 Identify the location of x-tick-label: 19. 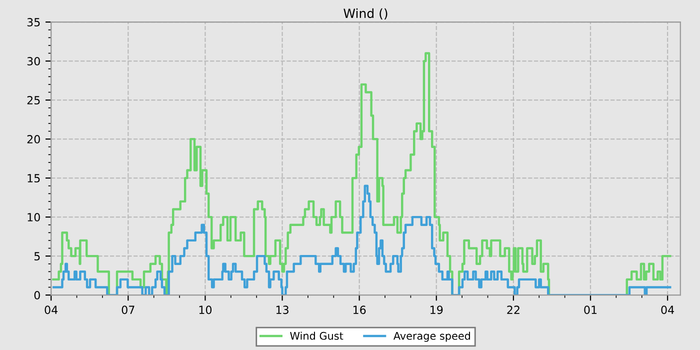
(436, 310).